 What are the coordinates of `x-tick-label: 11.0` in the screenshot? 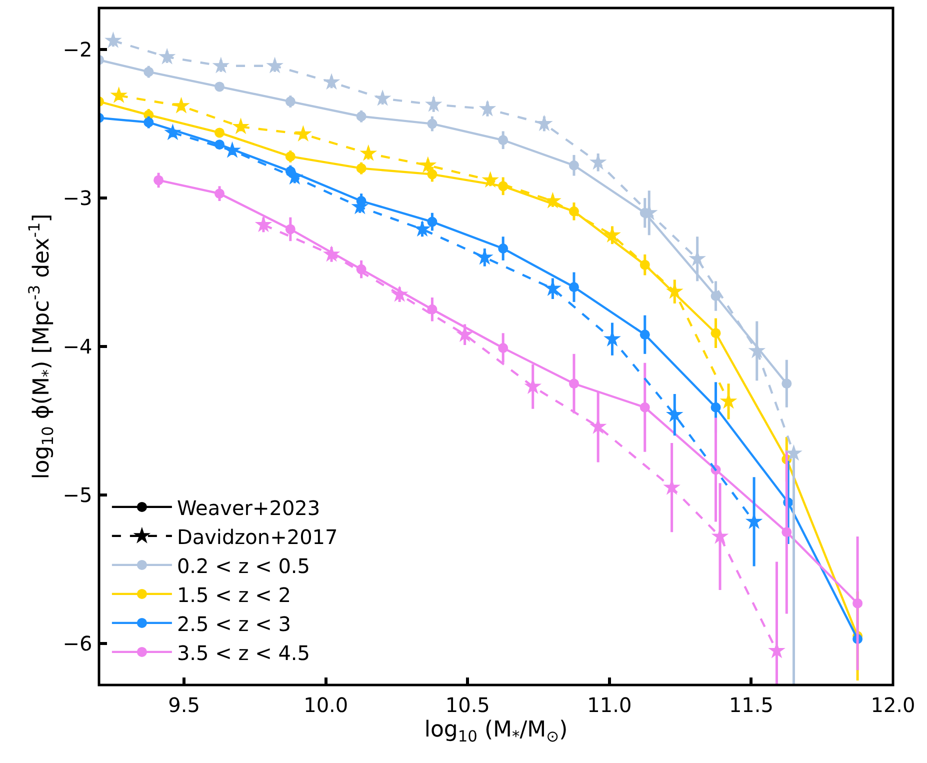 It's located at (609, 704).